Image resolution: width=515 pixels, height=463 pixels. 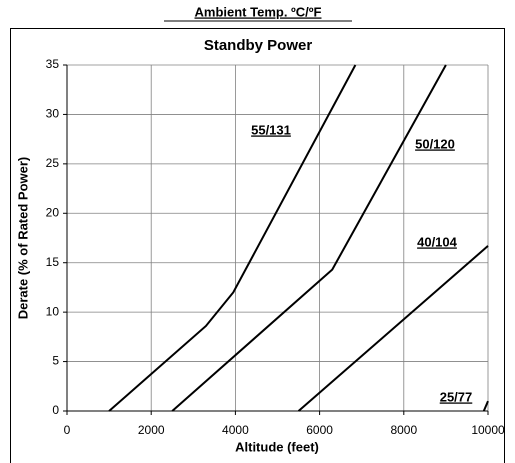 What do you see at coordinates (235, 430) in the screenshot?
I see `x-tick-label: 4000` at bounding box center [235, 430].